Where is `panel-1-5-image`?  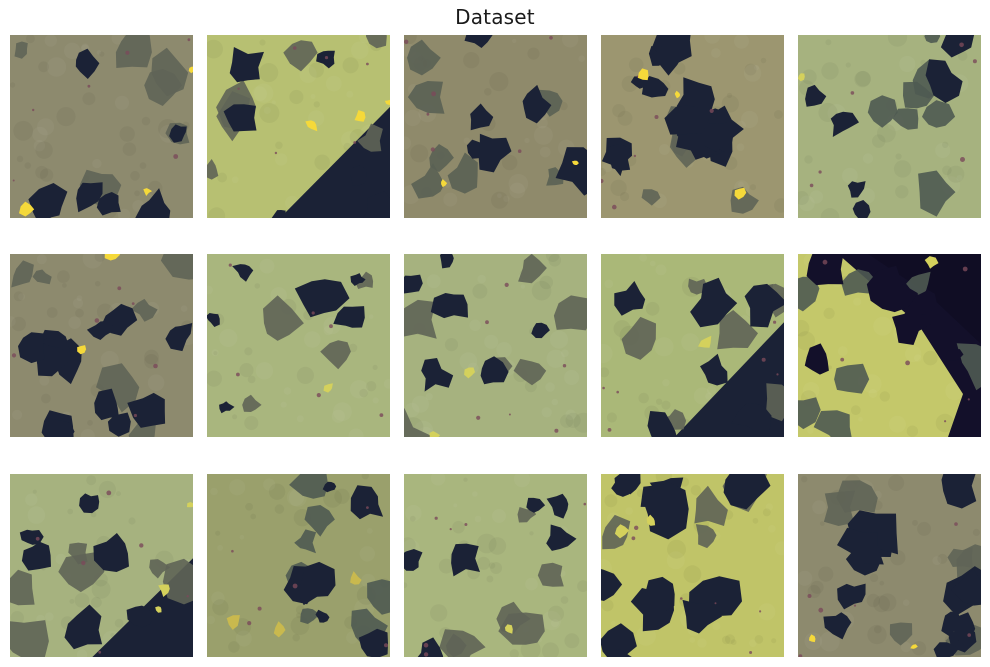 panel-1-5-image is located at coordinates (889, 126).